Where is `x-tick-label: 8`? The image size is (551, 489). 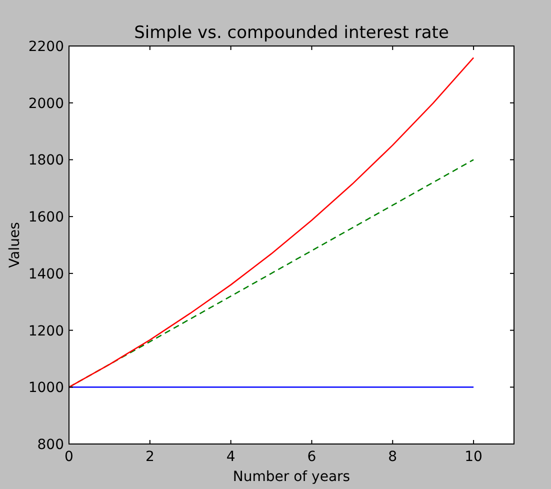 x-tick-label: 8 is located at coordinates (393, 457).